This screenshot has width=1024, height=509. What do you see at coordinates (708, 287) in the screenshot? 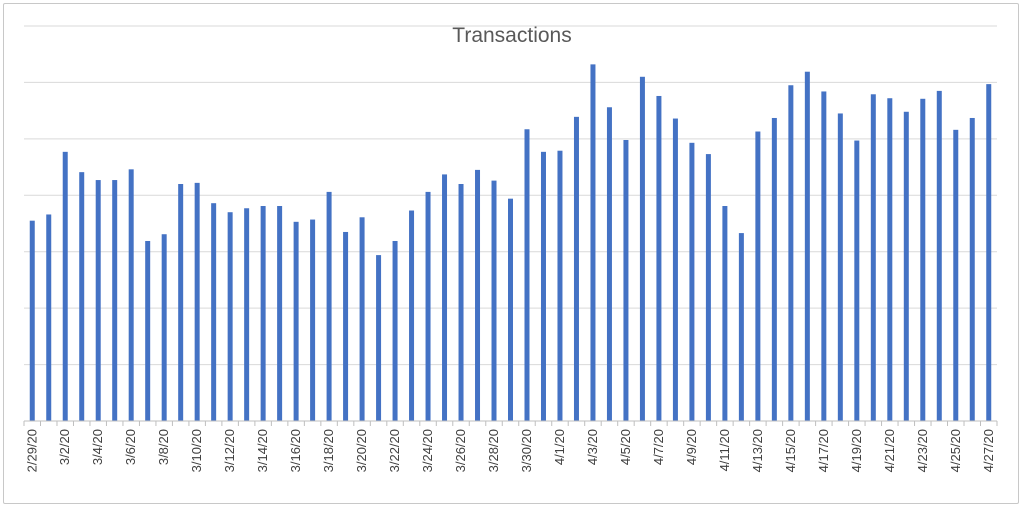
I see `bar-4/10/20` at bounding box center [708, 287].